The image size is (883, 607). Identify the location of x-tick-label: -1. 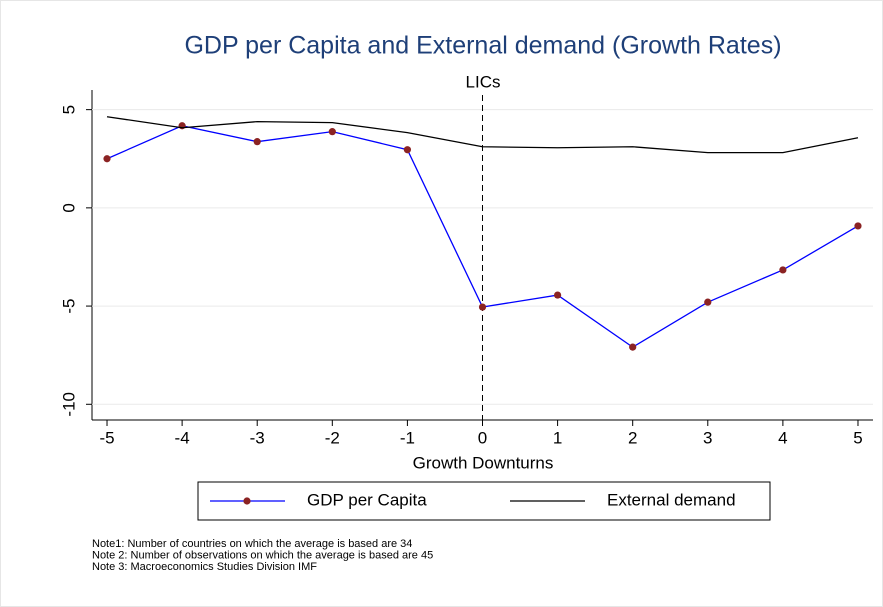
(407, 437).